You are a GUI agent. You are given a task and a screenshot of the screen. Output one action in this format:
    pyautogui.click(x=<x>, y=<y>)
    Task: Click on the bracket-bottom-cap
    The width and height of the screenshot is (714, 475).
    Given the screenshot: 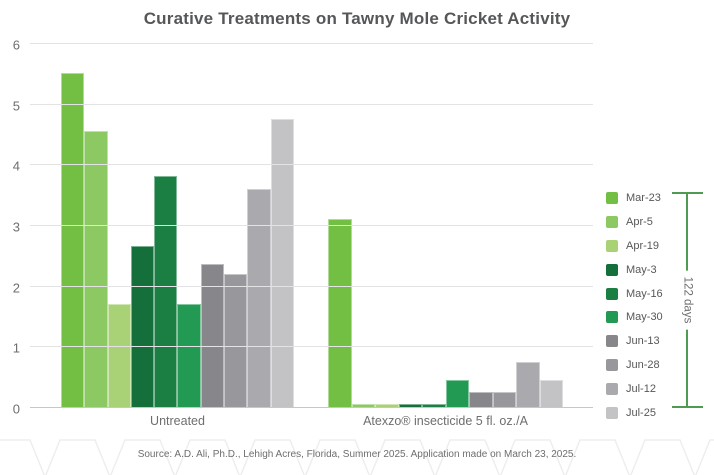 What is the action you would take?
    pyautogui.click(x=687, y=407)
    